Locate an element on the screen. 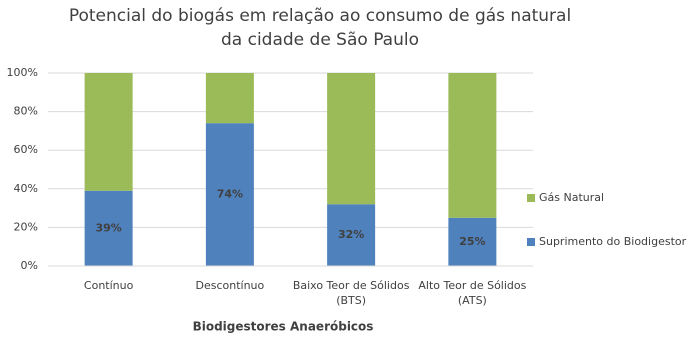 The image size is (691, 342). data-label: 32% is located at coordinates (351, 234).